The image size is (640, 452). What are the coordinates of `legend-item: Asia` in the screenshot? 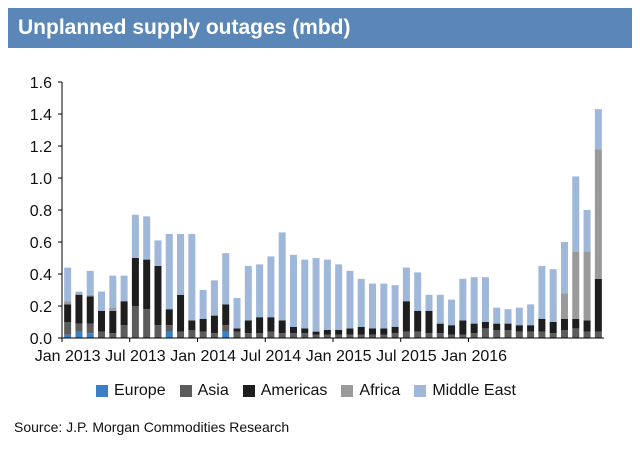 It's located at (204, 391).